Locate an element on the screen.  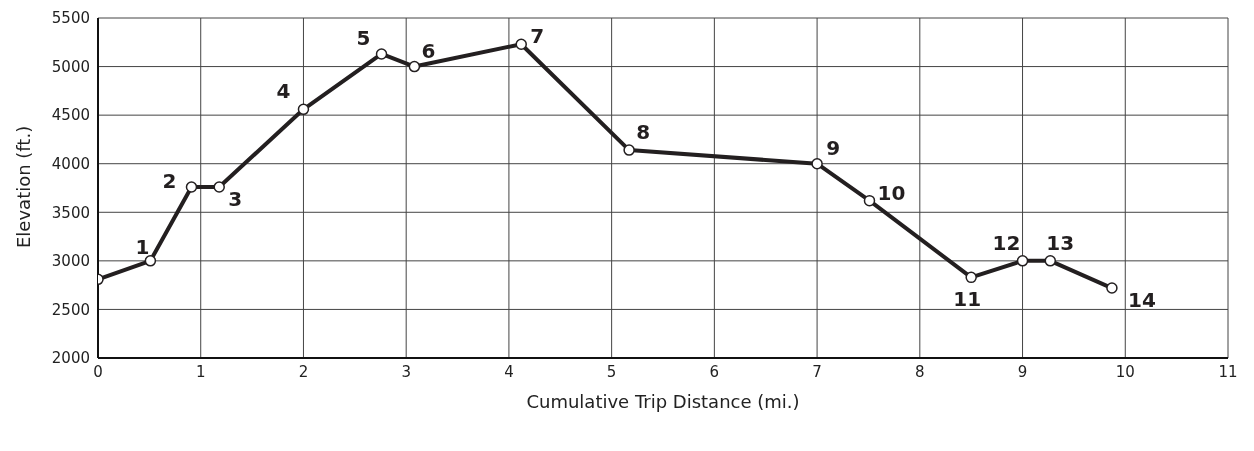
x-tick-label: 5 is located at coordinates (611, 371).